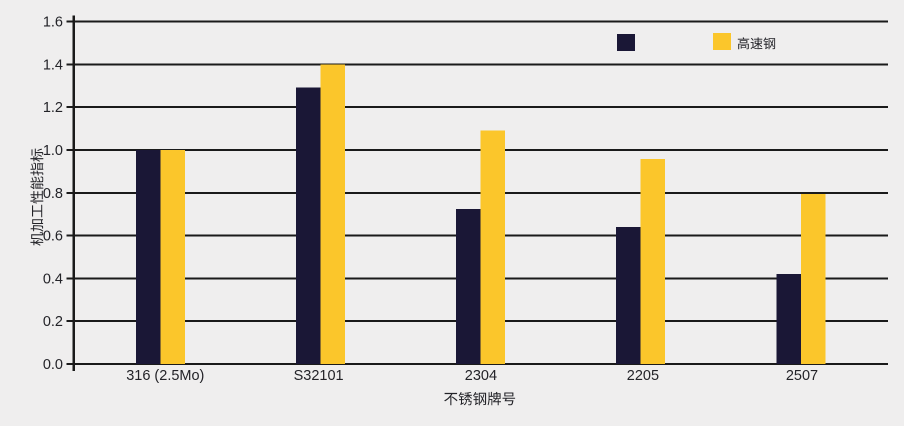 Image resolution: width=904 pixels, height=426 pixels. I want to click on svg-text: 1.6, so click(53, 23).